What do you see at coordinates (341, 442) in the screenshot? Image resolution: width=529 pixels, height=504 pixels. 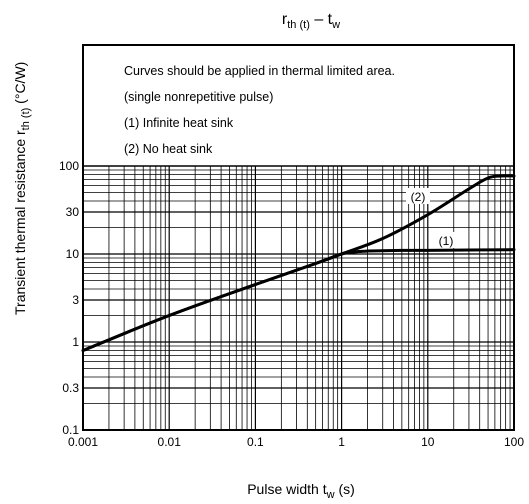 I see `x-tick-label: 1` at bounding box center [341, 442].